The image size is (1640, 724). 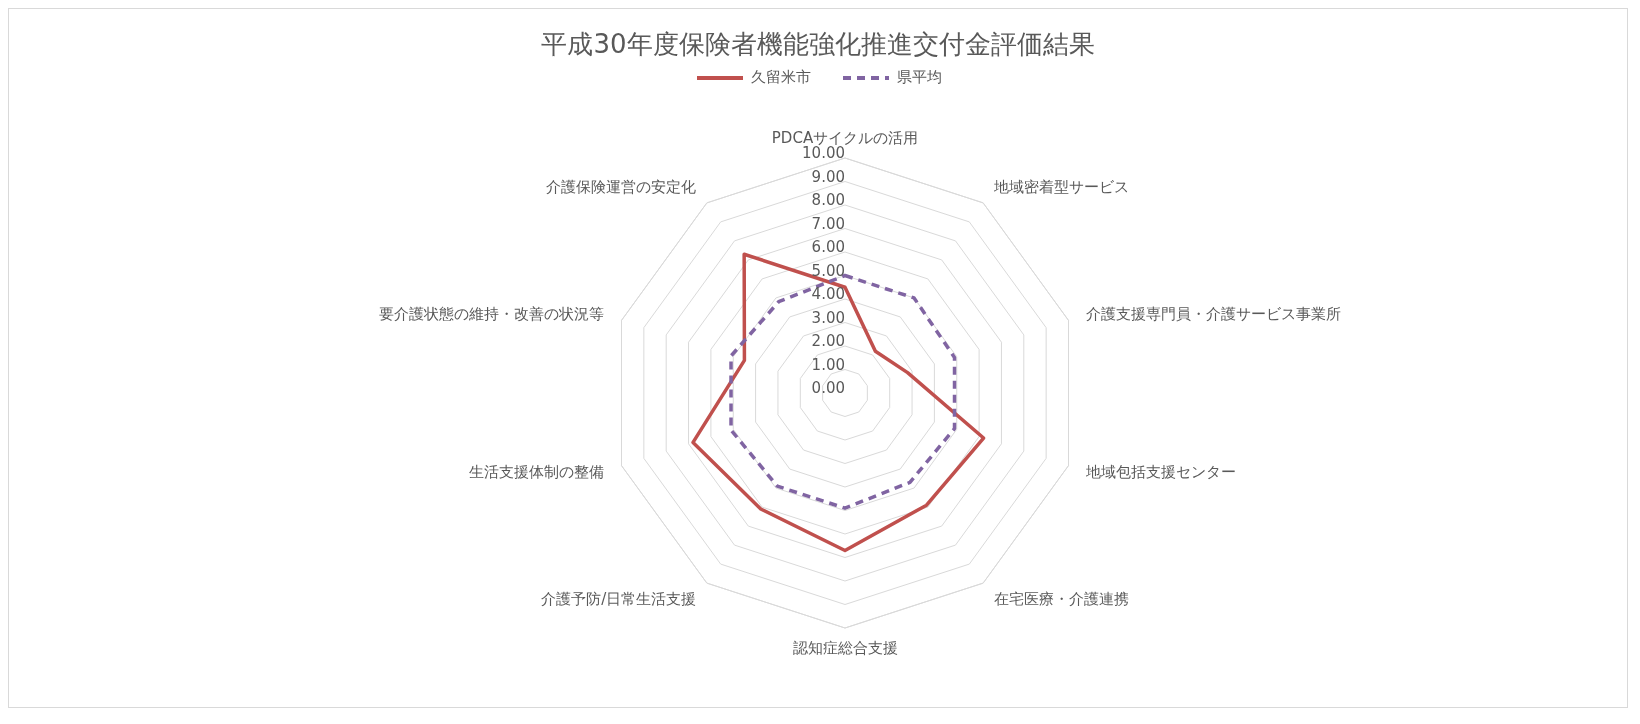 I want to click on y-tick-label: 3.00, so click(x=828, y=317).